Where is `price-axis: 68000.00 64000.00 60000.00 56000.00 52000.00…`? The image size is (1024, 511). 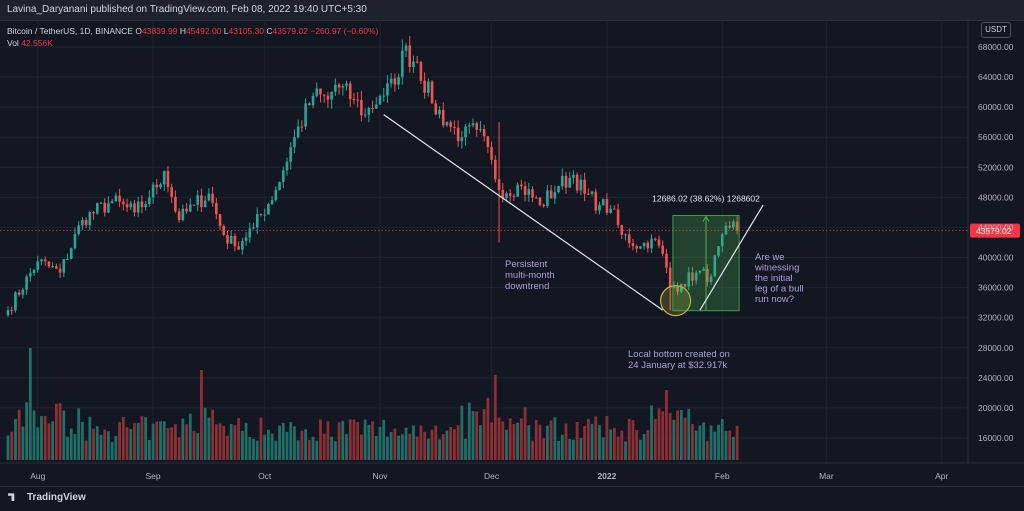 price-axis: 68000.00 64000.00 60000.00 56000.00 52000.00… is located at coordinates (990, 241).